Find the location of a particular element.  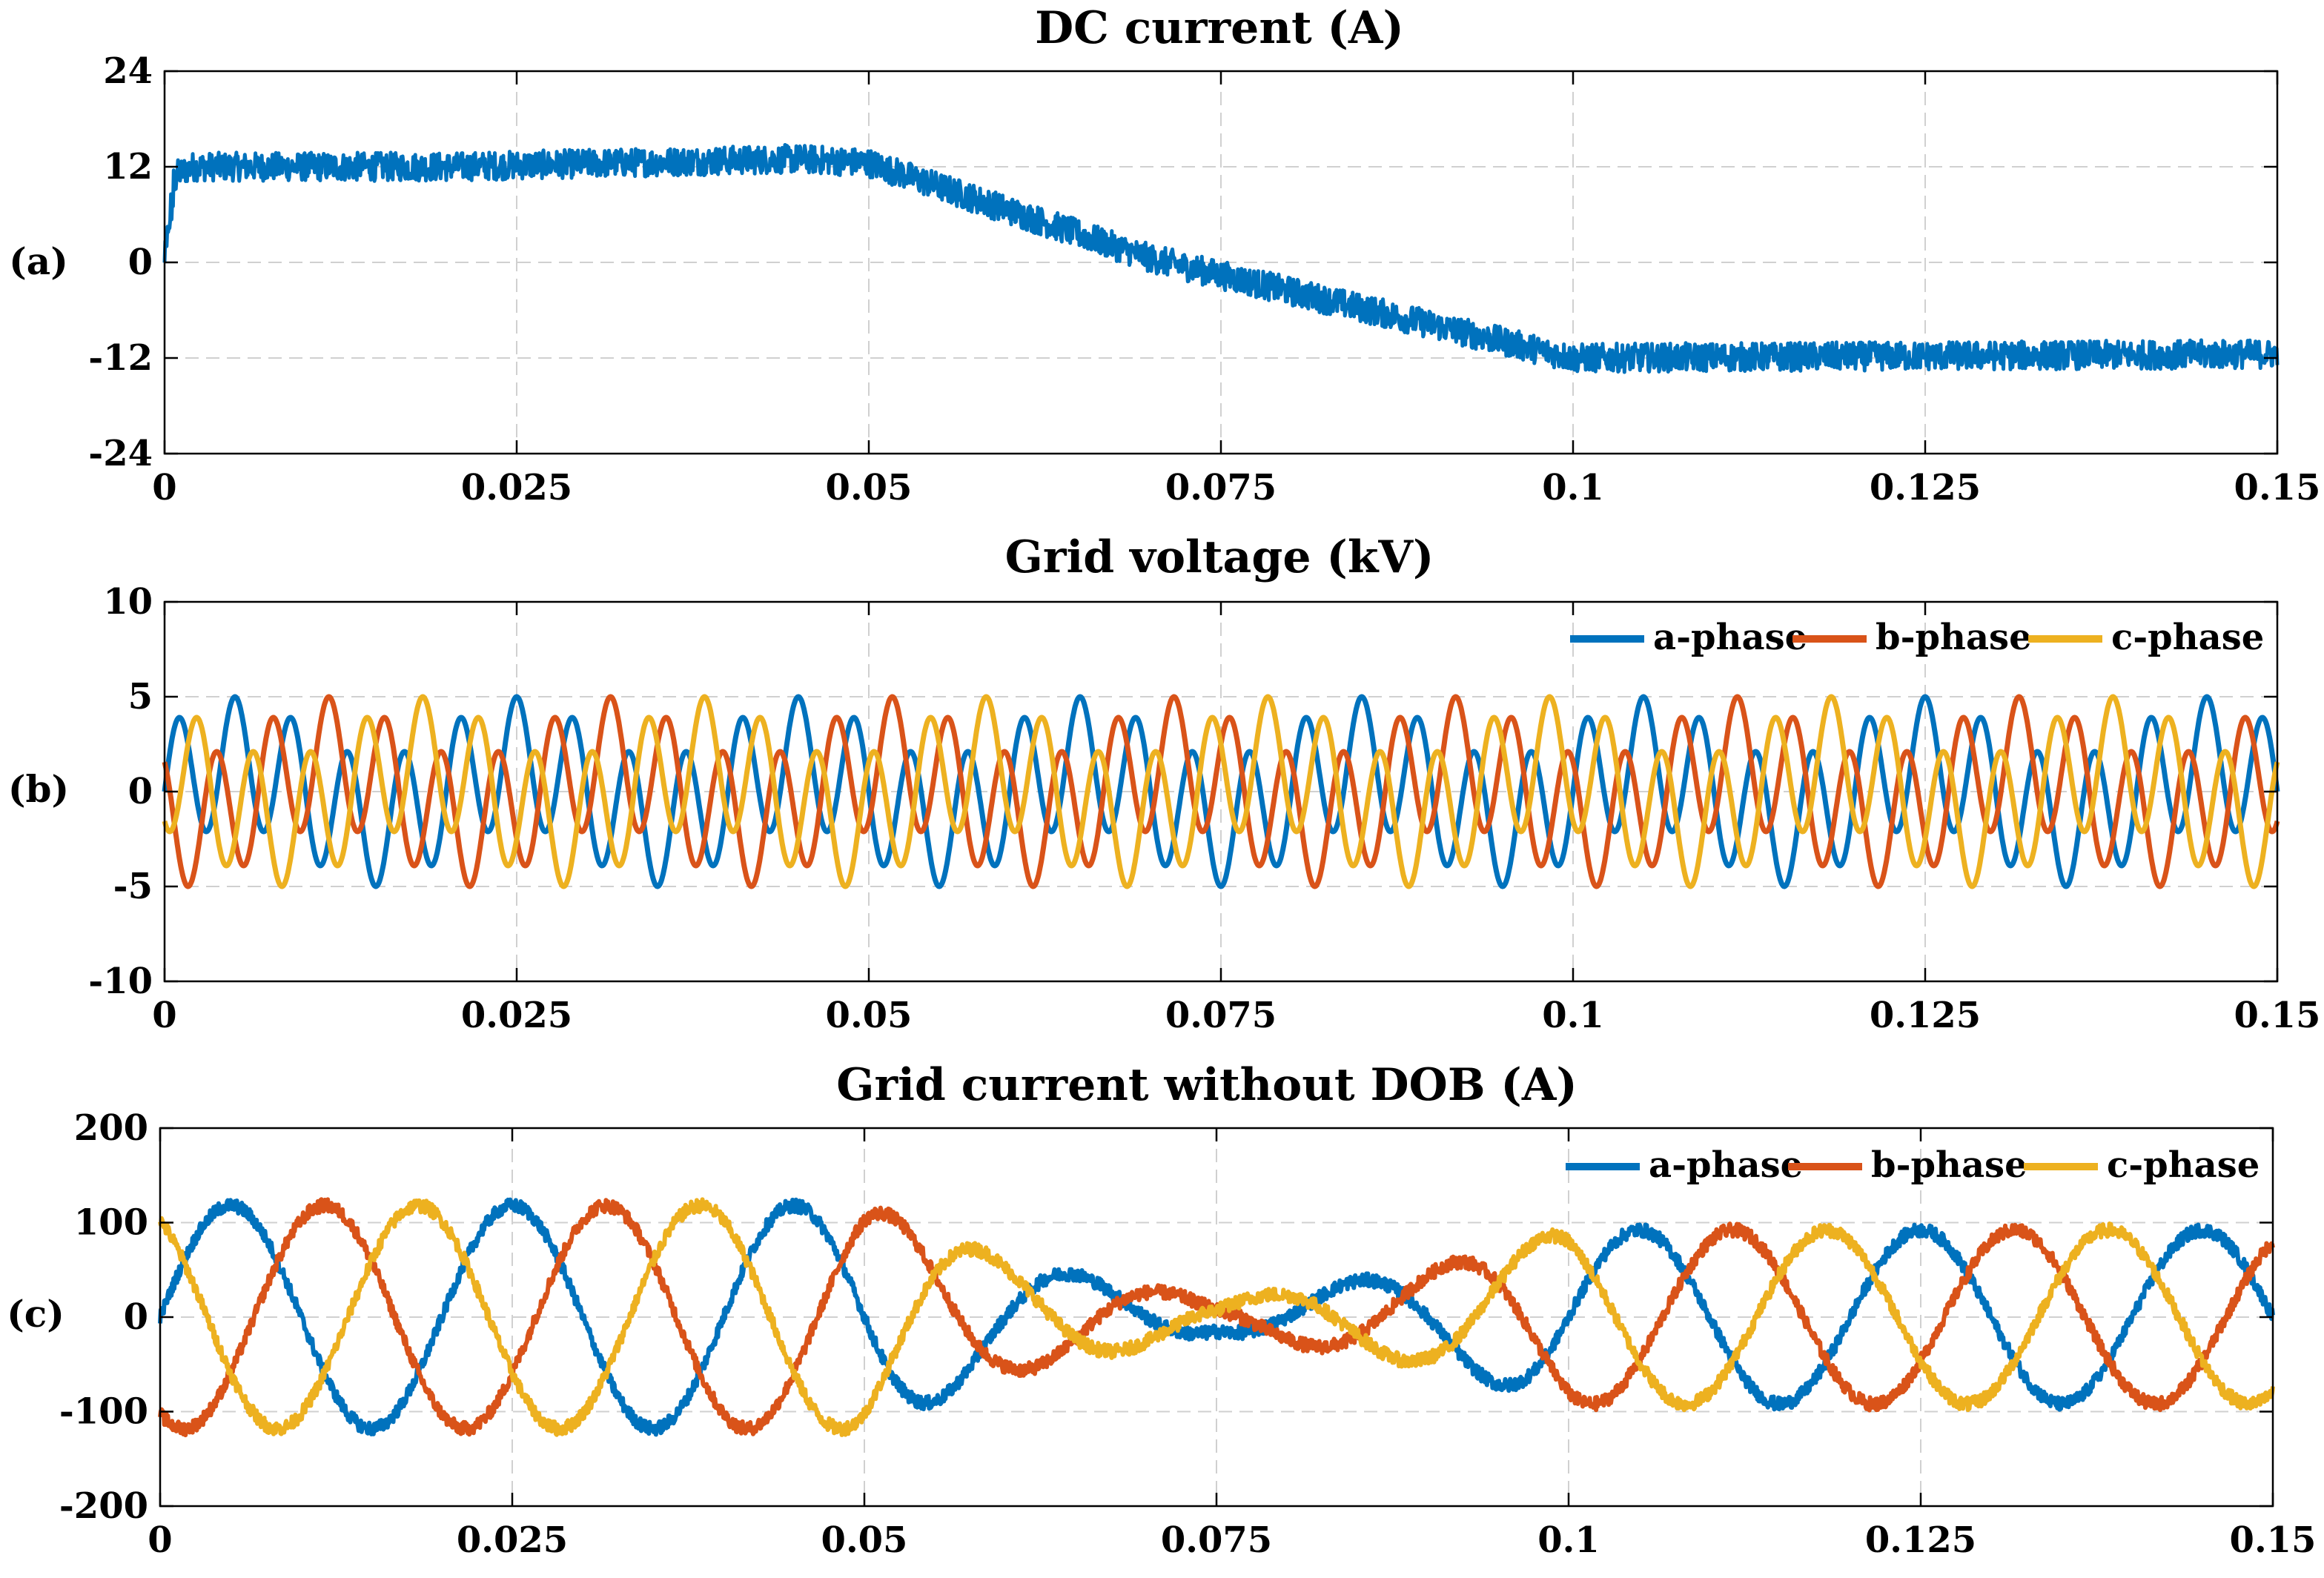

series-dc-current is located at coordinates (1221, 258).